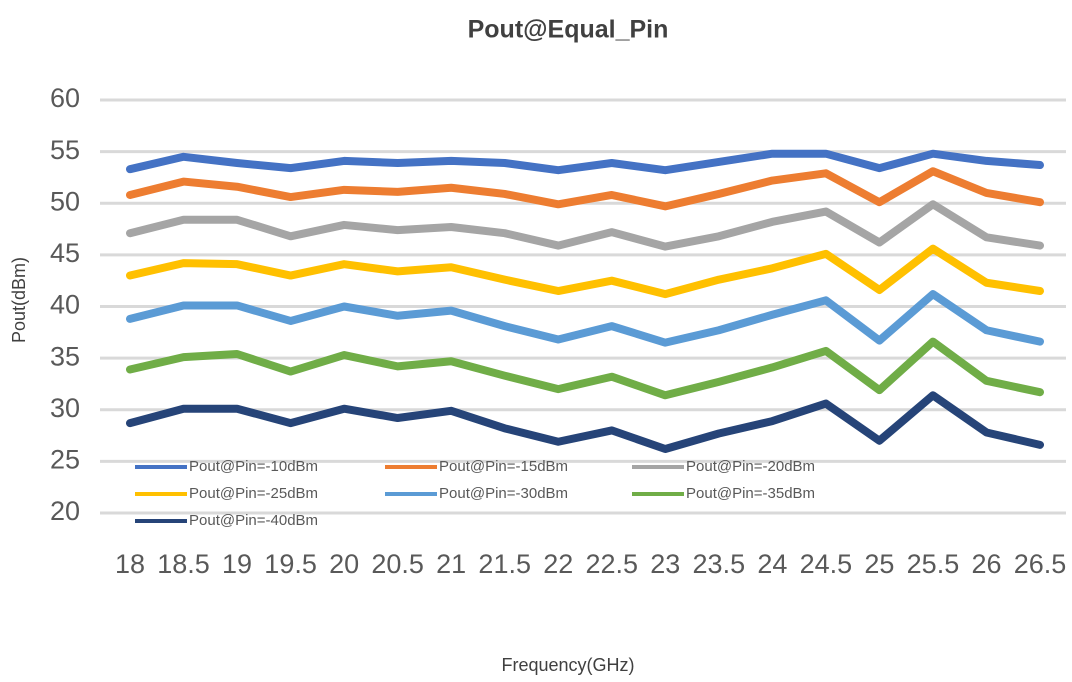  Describe the element at coordinates (568, 30) in the screenshot. I see `chart-title: Pout@Equal_Pin` at that location.